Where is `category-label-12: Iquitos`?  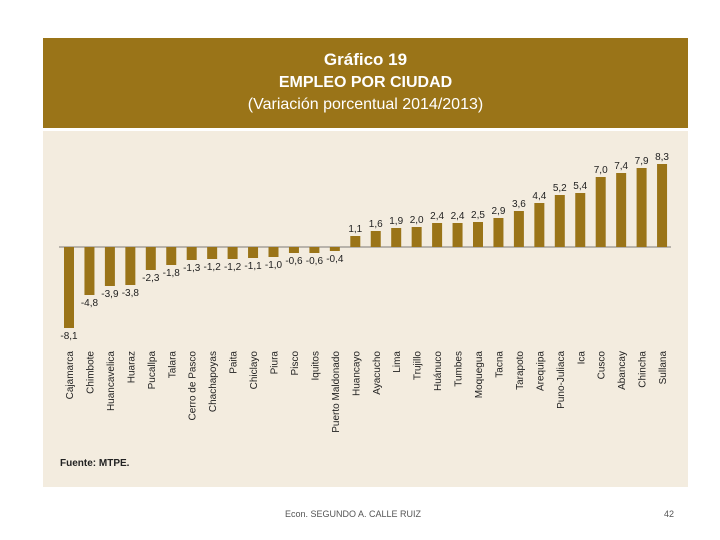 category-label-12: Iquitos is located at coordinates (315, 365).